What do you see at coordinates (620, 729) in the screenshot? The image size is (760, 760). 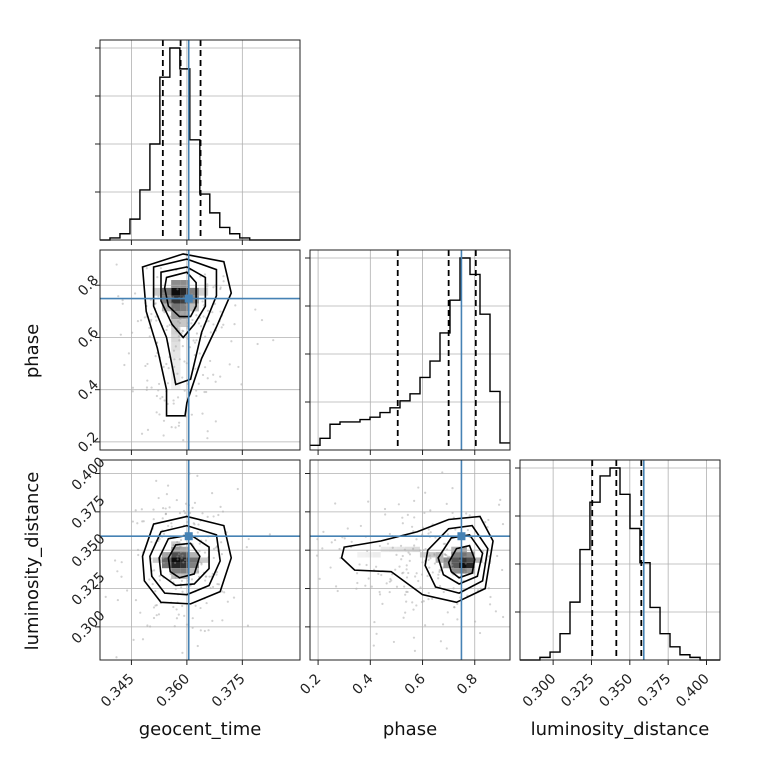 I see `x-axis-label-luminosity-distance: luminosity_distance` at bounding box center [620, 729].